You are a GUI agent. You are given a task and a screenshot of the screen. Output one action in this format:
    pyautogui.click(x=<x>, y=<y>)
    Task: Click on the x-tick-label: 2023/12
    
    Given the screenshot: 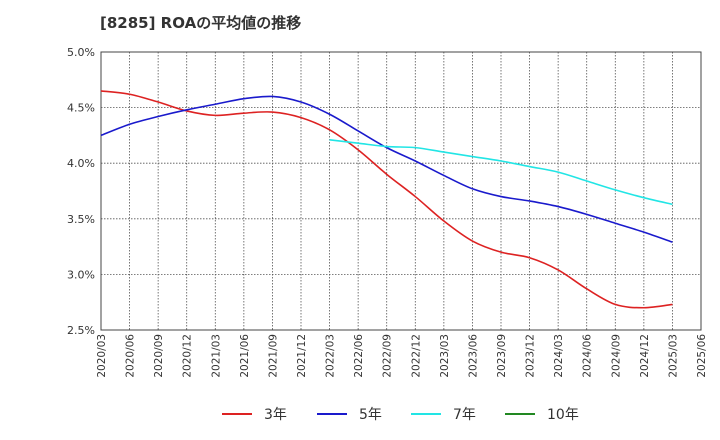 What is the action you would take?
    pyautogui.click(x=531, y=356)
    